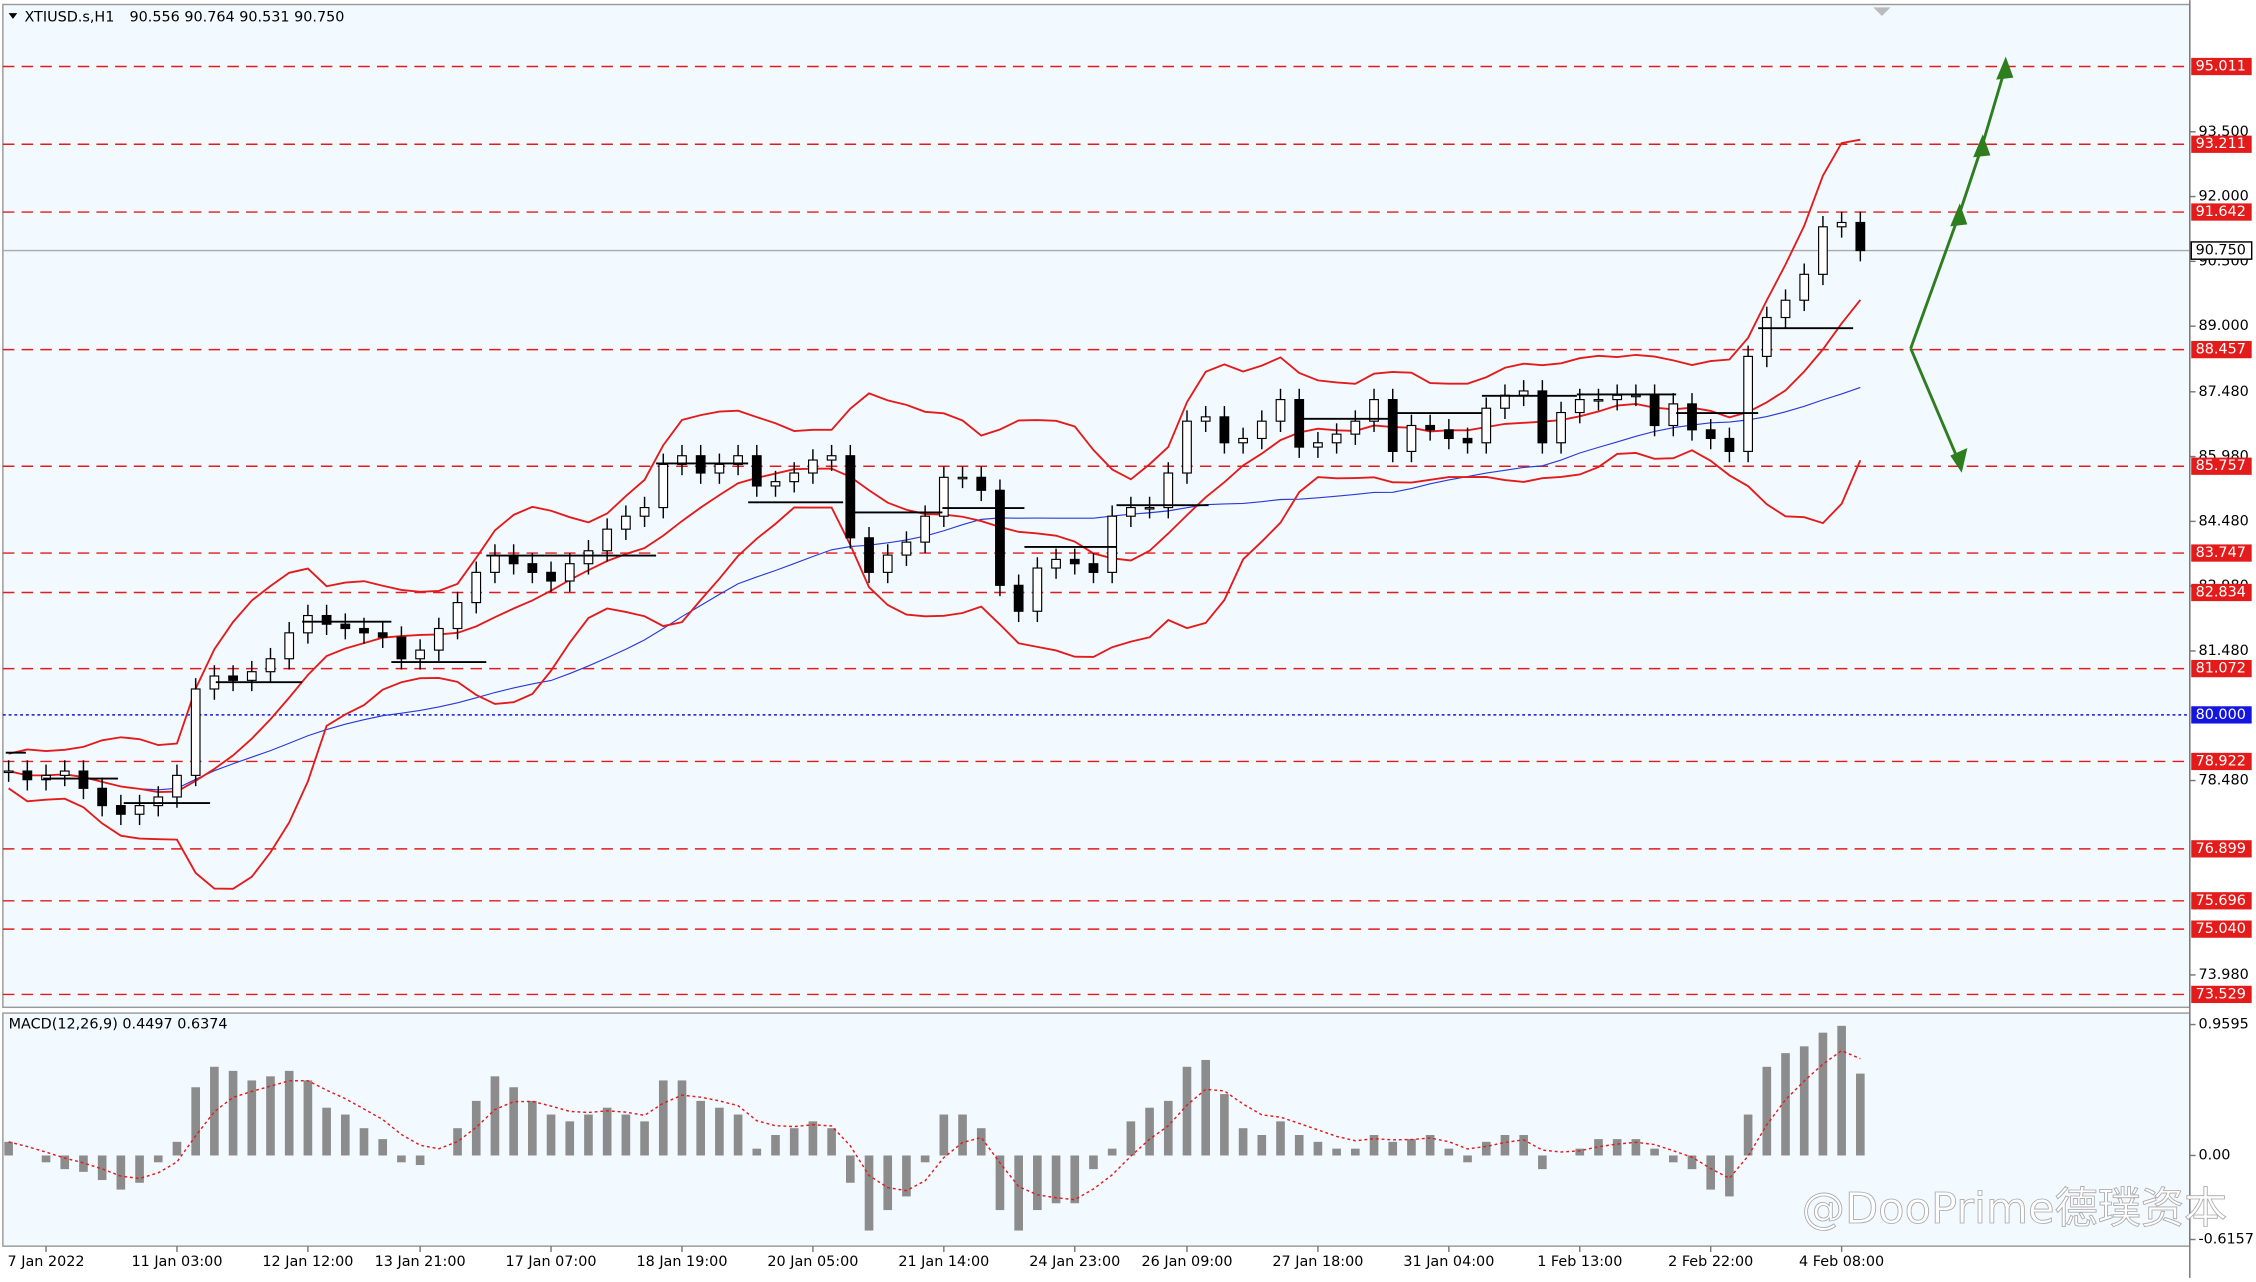 This screenshot has height=1282, width=2256. Describe the element at coordinates (1841, 1262) in the screenshot. I see `x-tick-label: 4 Feb 08:00` at that location.